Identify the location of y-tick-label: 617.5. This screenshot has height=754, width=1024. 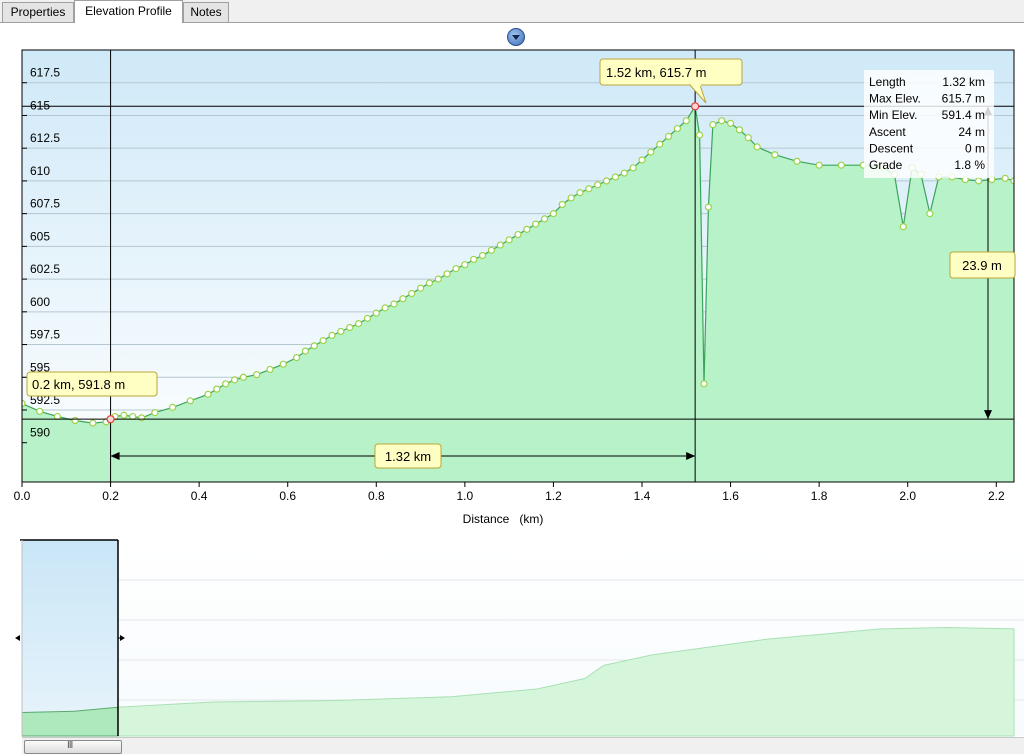
(45, 73).